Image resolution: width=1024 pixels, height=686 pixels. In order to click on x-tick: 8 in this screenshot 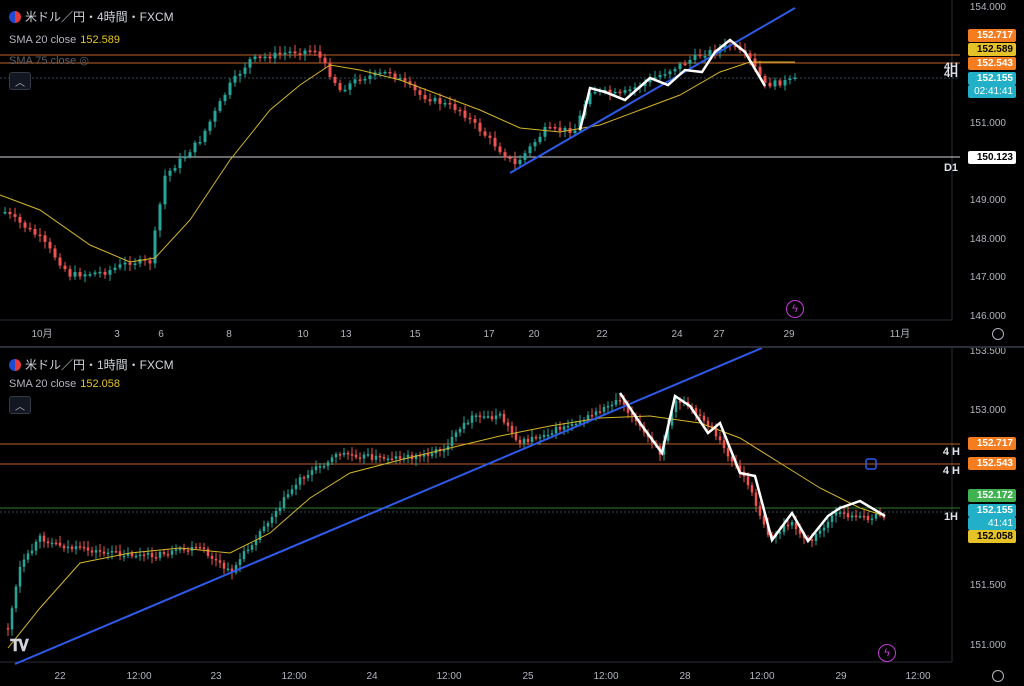, I will do `click(229, 334)`.